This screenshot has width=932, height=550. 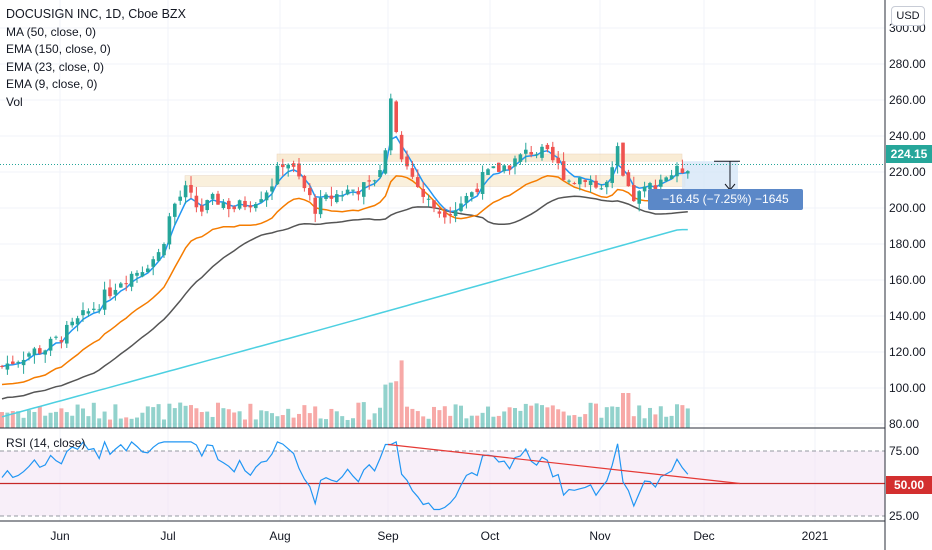 What do you see at coordinates (908, 16) in the screenshot?
I see `currency-button: USD` at bounding box center [908, 16].